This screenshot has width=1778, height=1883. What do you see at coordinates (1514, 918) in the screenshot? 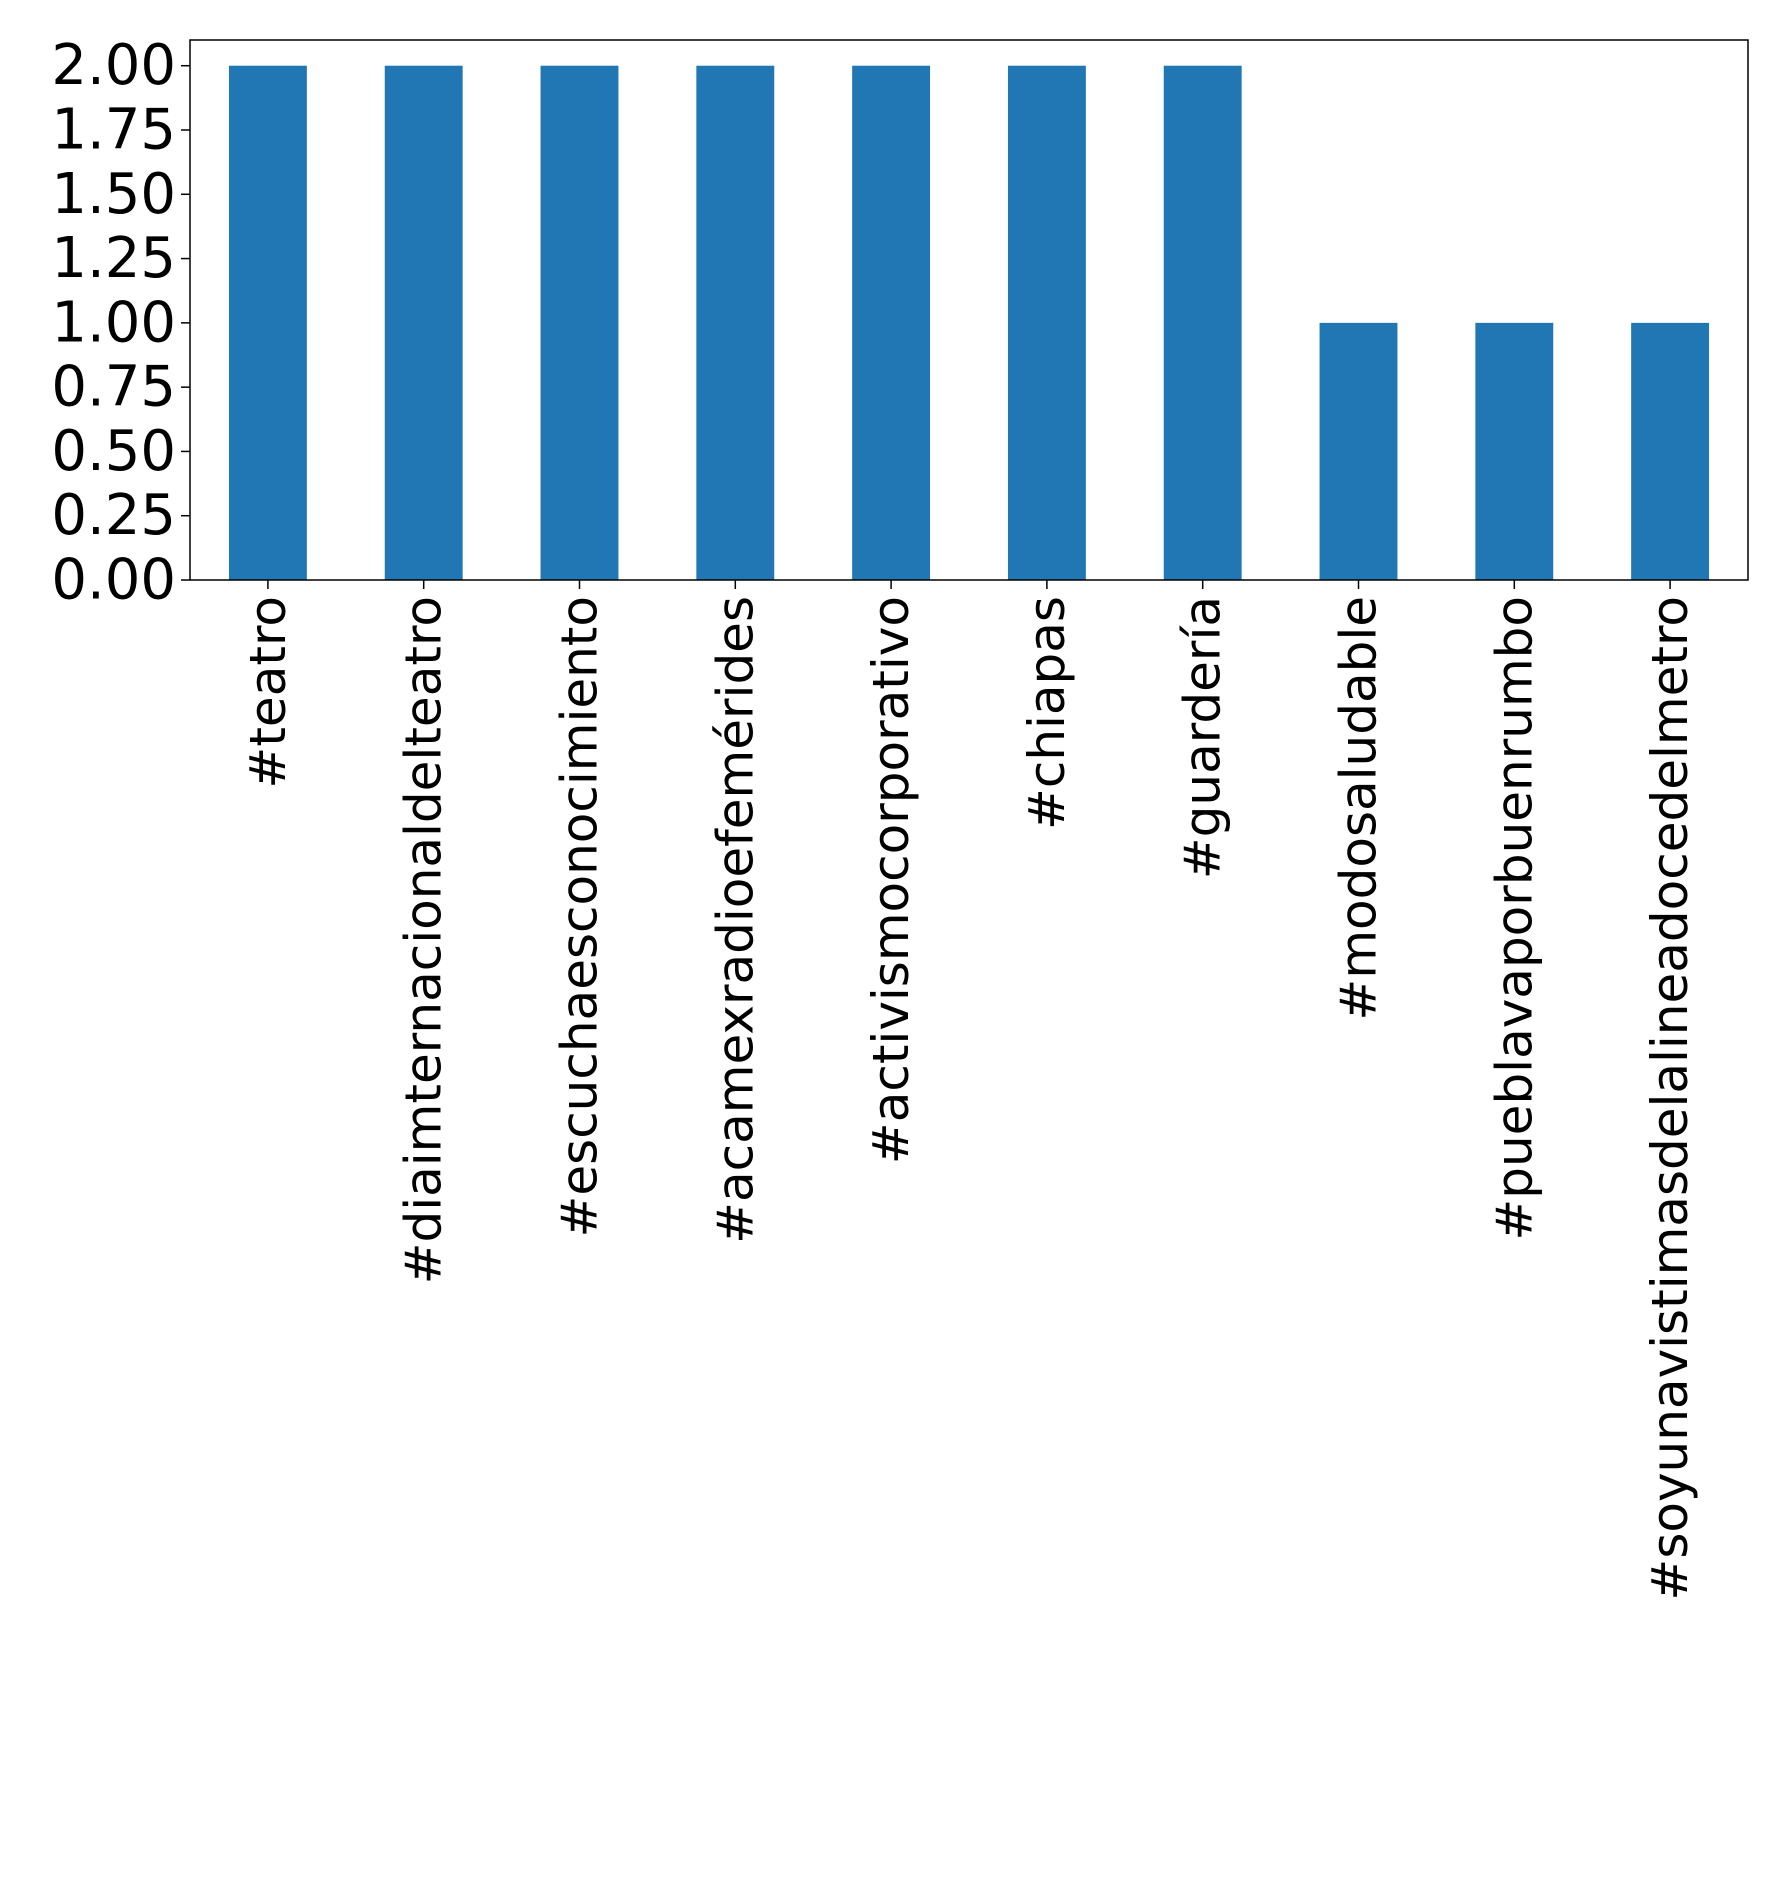
I see `x-tick-label-8: #pueblavaporbuenrumbo` at bounding box center [1514, 918].